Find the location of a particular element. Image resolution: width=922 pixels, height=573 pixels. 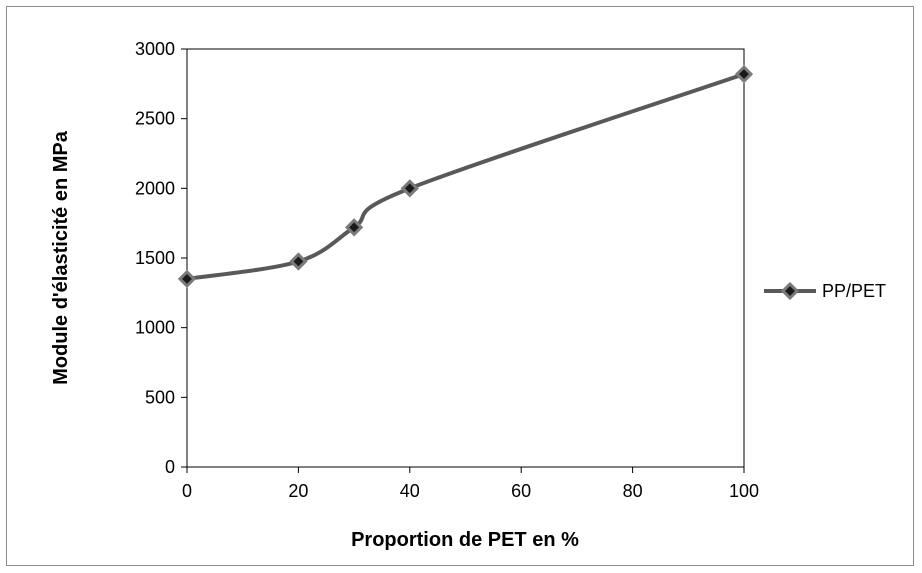

y-axis-title: Module d'élasticité en MPa is located at coordinates (61, 257).